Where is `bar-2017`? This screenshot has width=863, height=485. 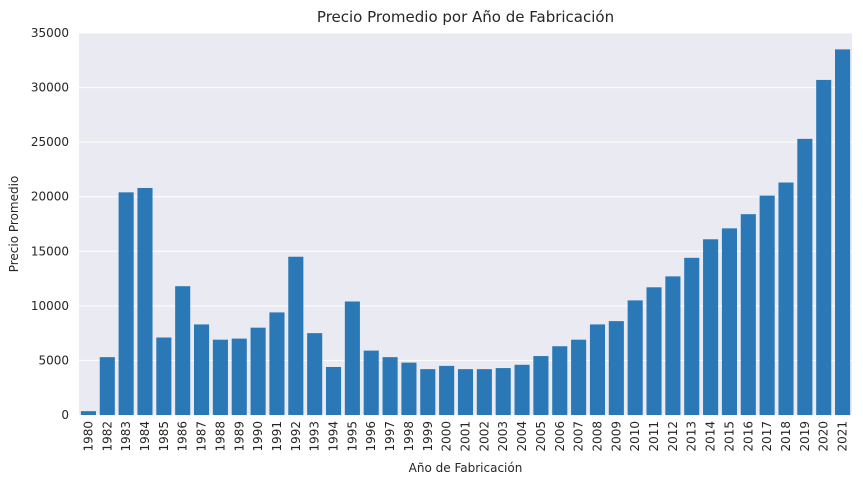 bar-2017 is located at coordinates (767, 305).